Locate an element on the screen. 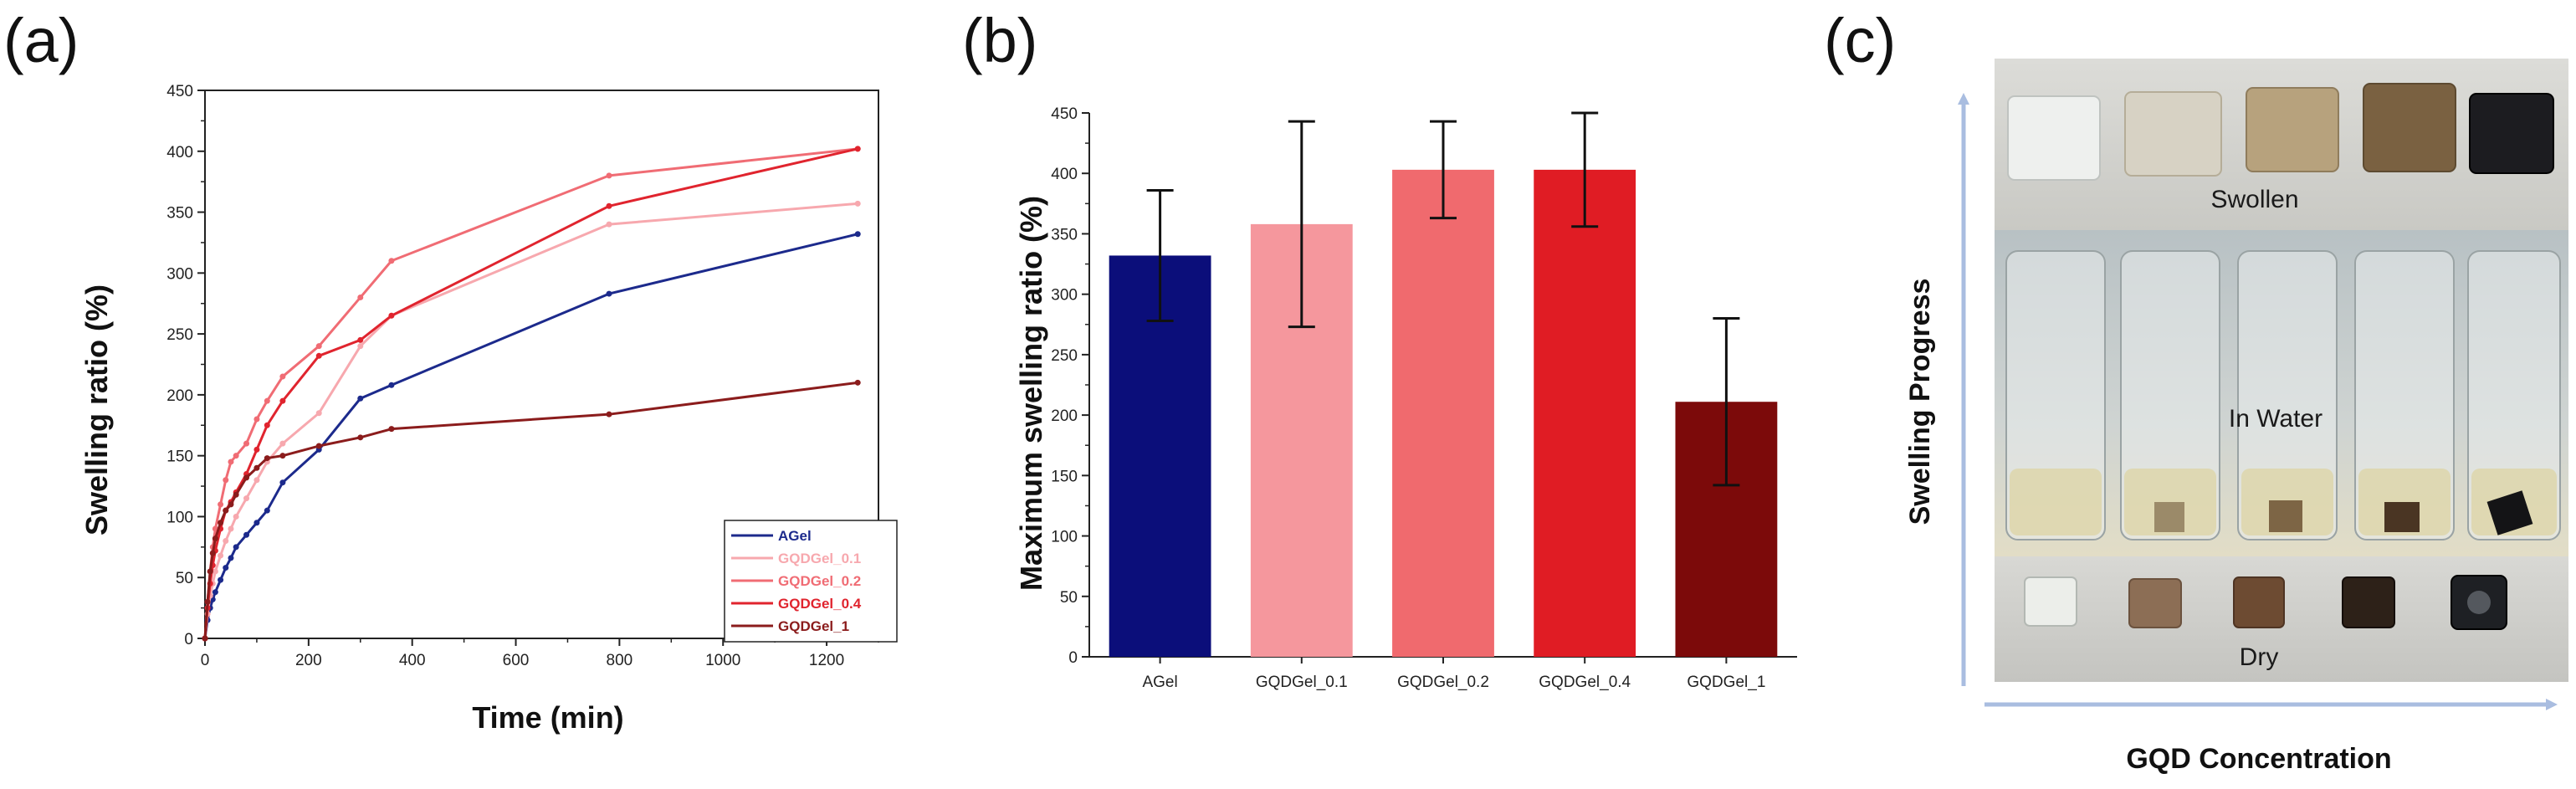 Image resolution: width=2576 pixels, height=789 pixels. category-label-gqdgel-0-4: GQDGel_0.4 is located at coordinates (1585, 683).